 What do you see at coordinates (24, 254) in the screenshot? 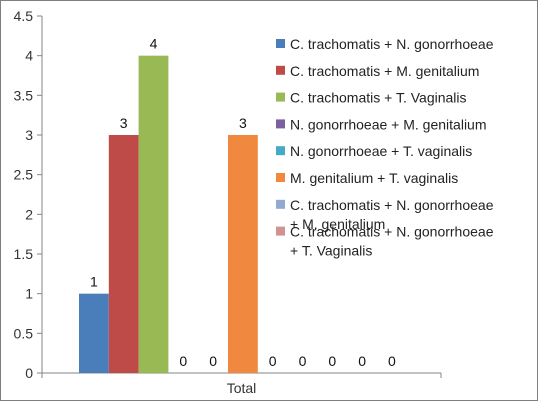
I see `y-tick-label: 1.5` at bounding box center [24, 254].